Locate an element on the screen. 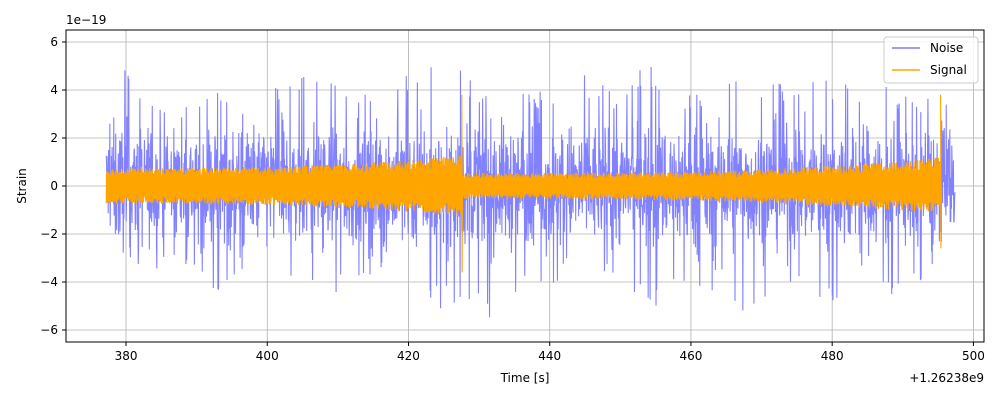 This screenshot has height=400, width=1000. x-tick-label: 460 is located at coordinates (690, 356).